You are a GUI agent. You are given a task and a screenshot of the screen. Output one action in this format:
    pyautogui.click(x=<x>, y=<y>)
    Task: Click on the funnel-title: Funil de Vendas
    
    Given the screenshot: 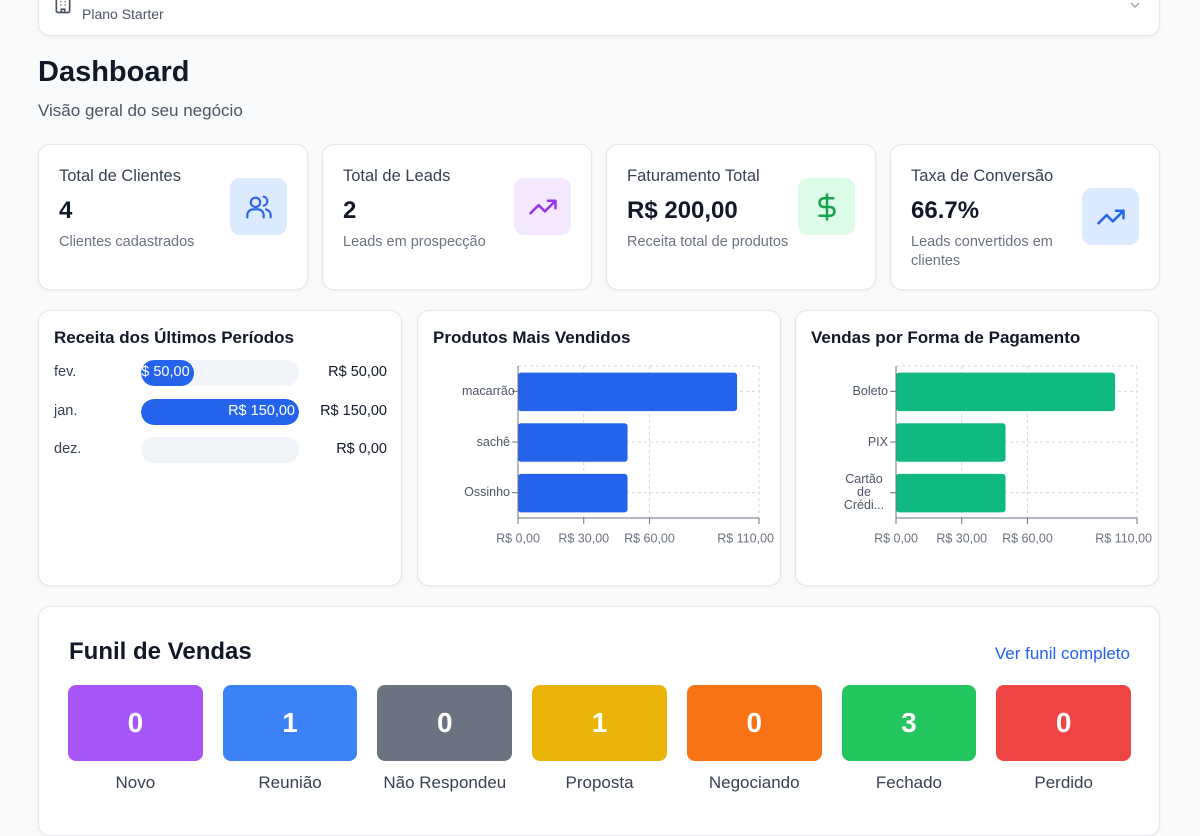 What is the action you would take?
    pyautogui.click(x=160, y=651)
    